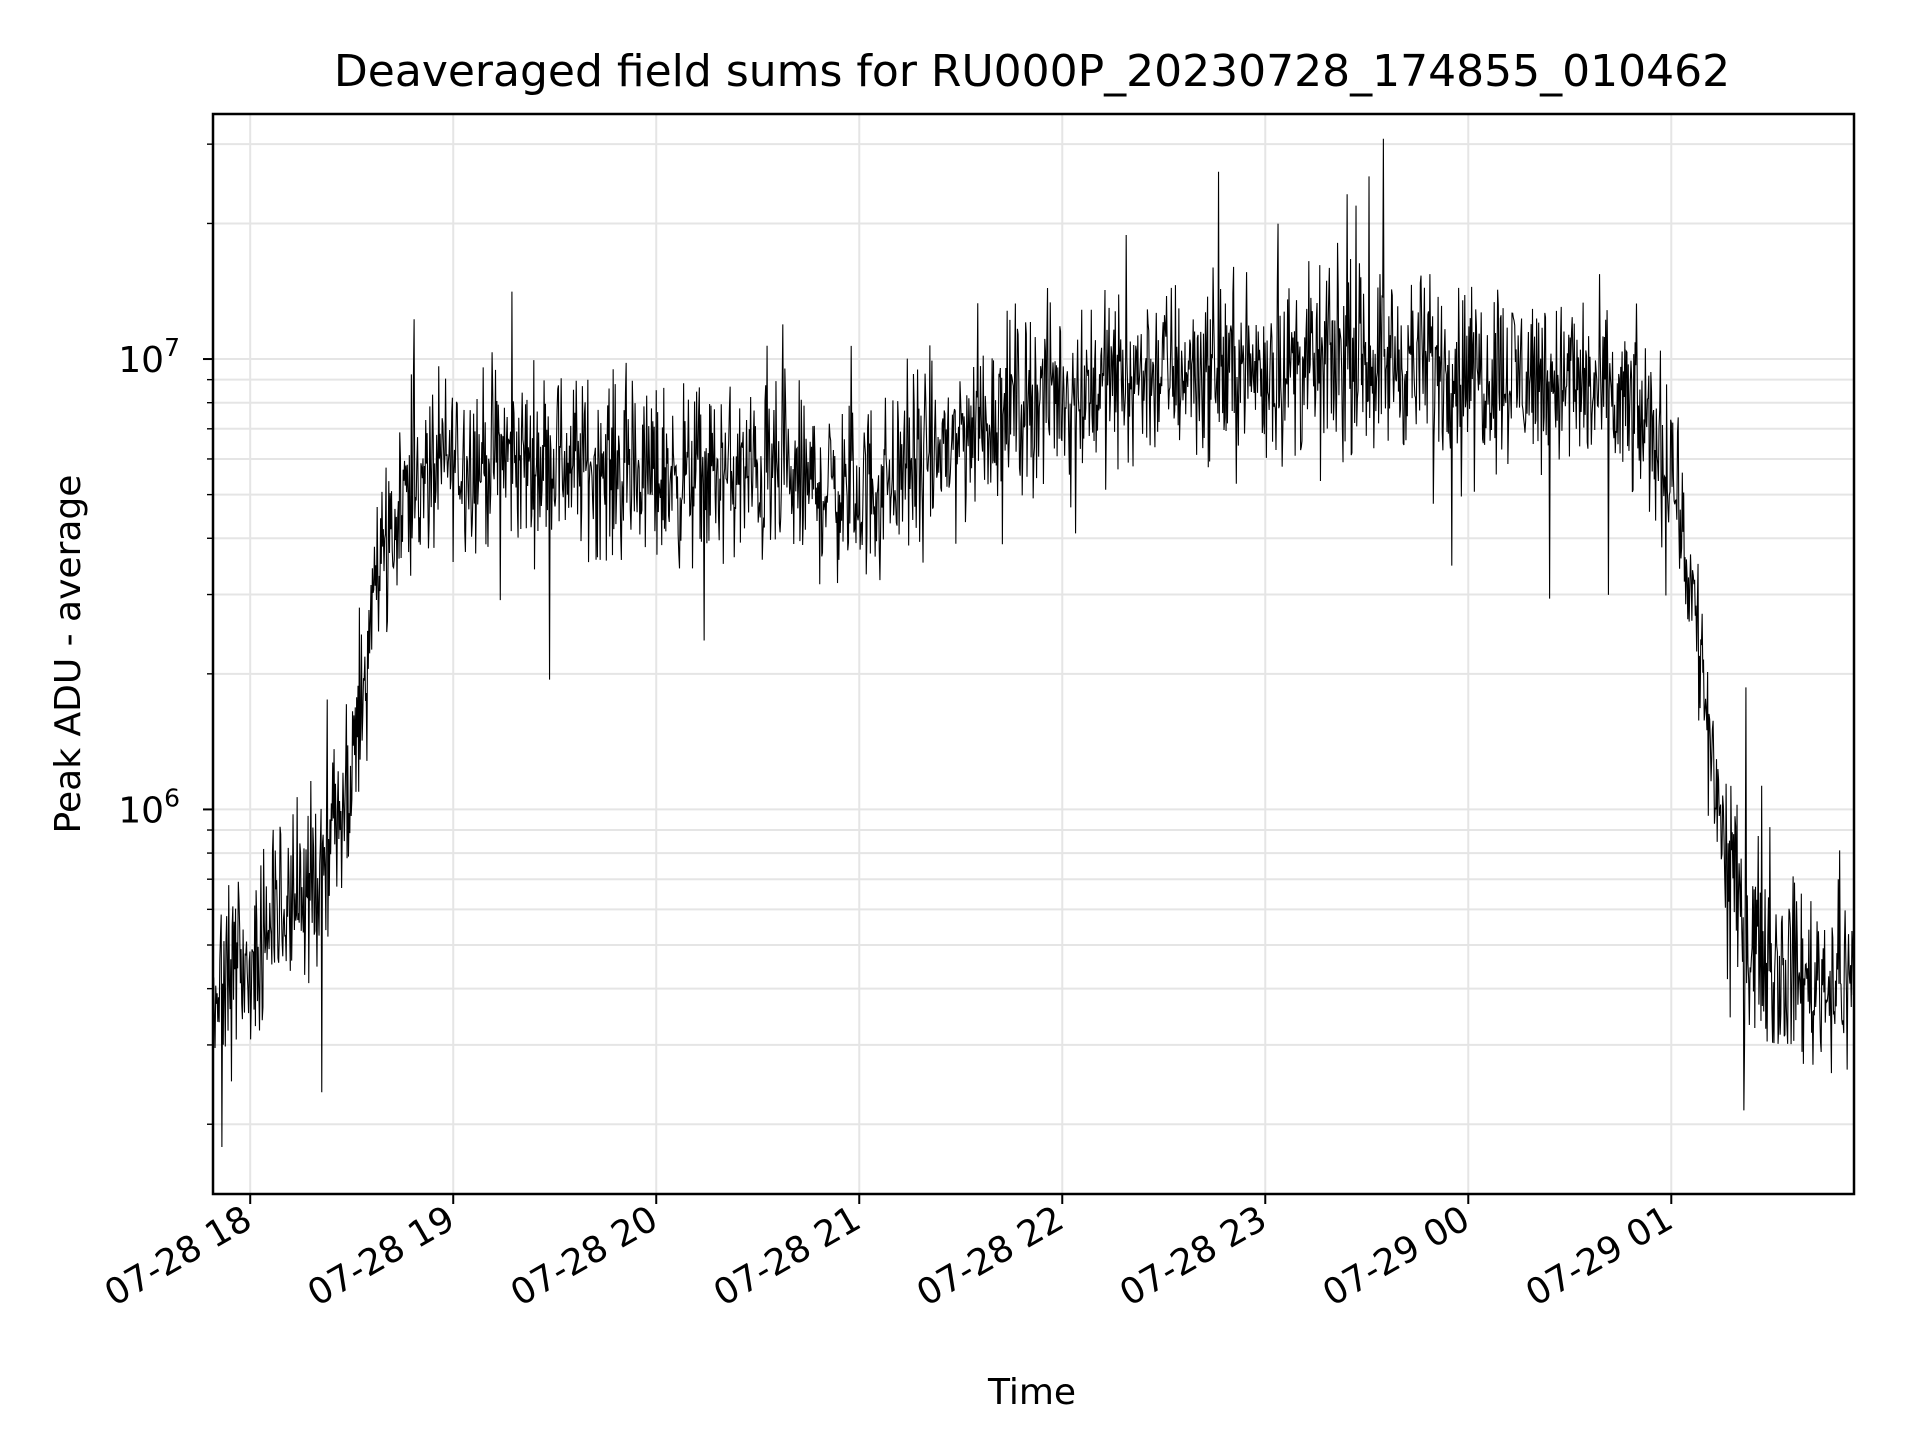  What do you see at coordinates (1396, 1256) in the screenshot?
I see `x-tick-label: 07-29 00` at bounding box center [1396, 1256].